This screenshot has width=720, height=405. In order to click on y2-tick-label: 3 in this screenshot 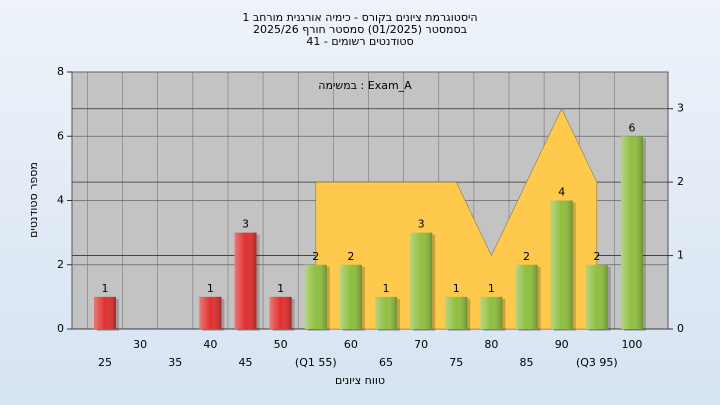, I will do `click(680, 108)`.